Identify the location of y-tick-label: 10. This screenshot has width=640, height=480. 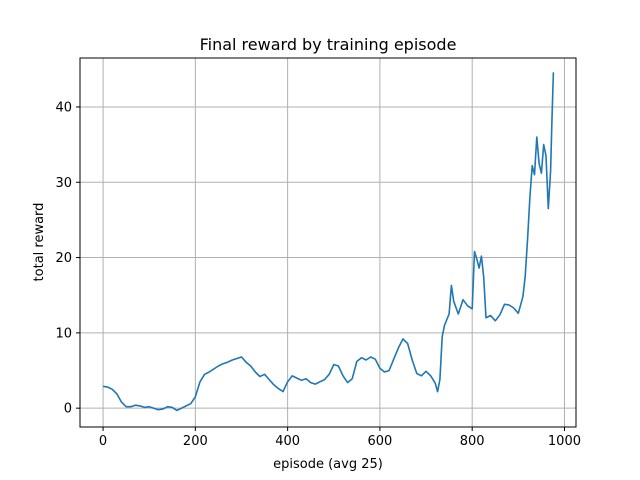
(63, 333).